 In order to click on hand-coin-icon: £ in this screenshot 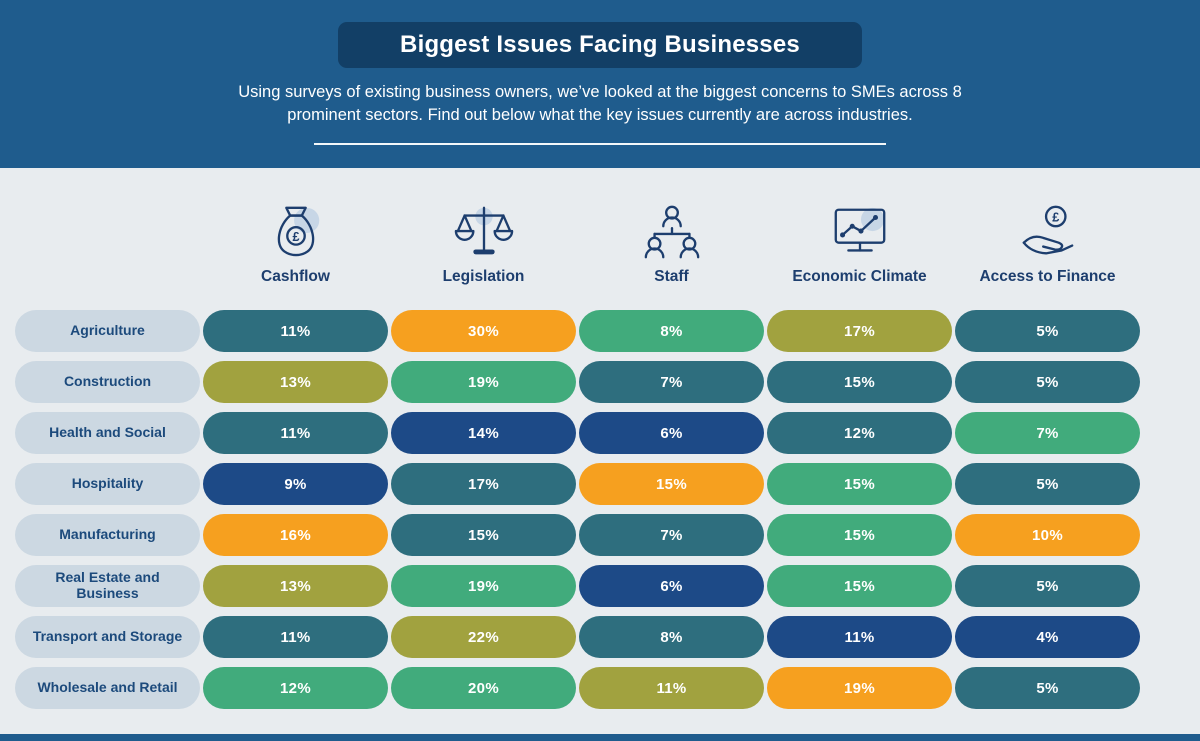, I will do `click(1047, 230)`.